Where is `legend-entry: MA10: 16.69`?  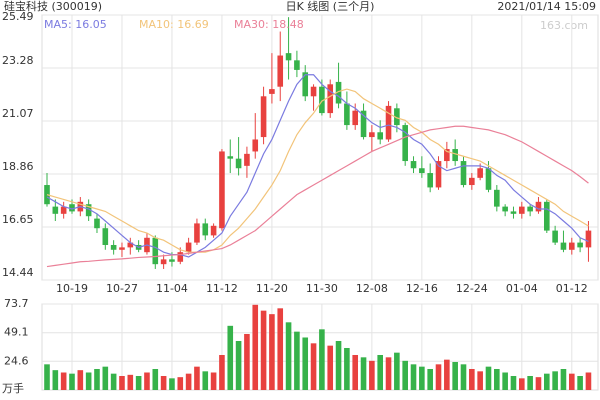 legend-entry: MA10: 16.69 is located at coordinates (174, 24).